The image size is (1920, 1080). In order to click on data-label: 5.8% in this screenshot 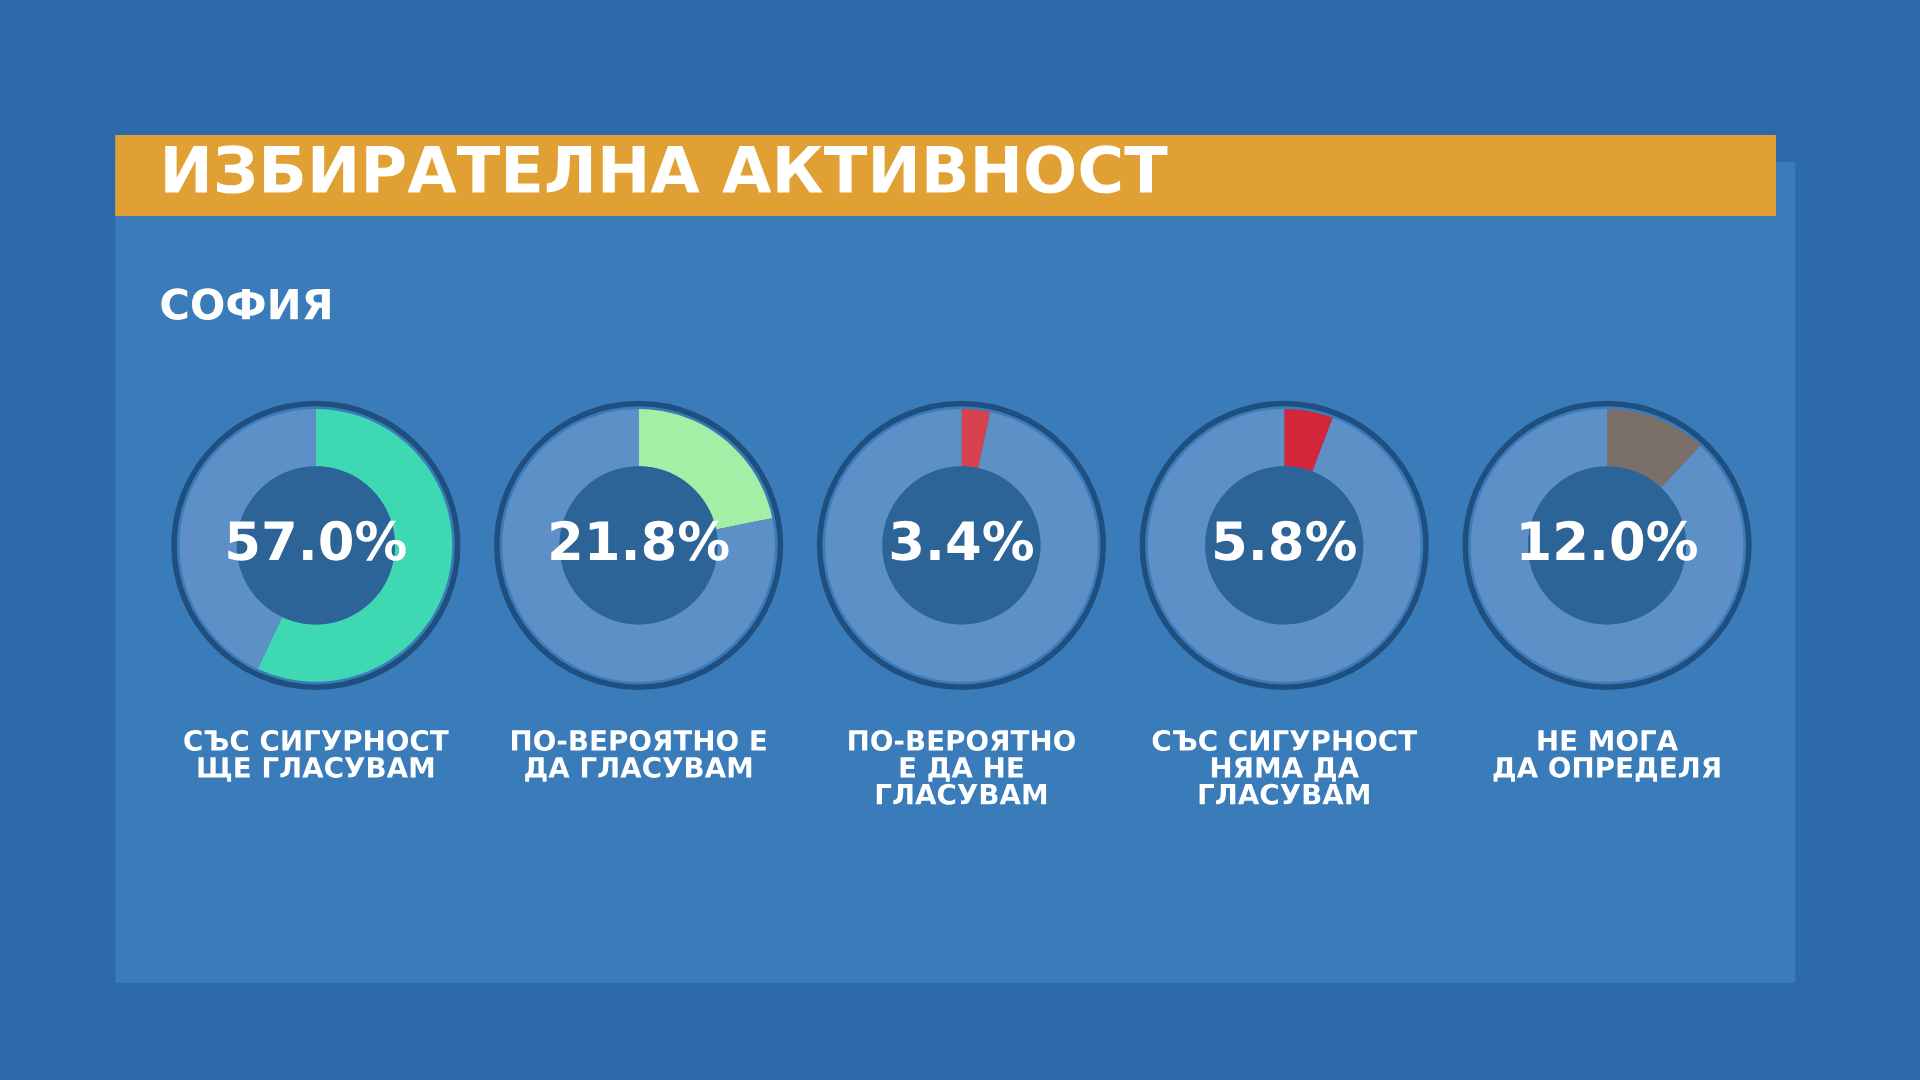, I will do `click(1285, 540)`.